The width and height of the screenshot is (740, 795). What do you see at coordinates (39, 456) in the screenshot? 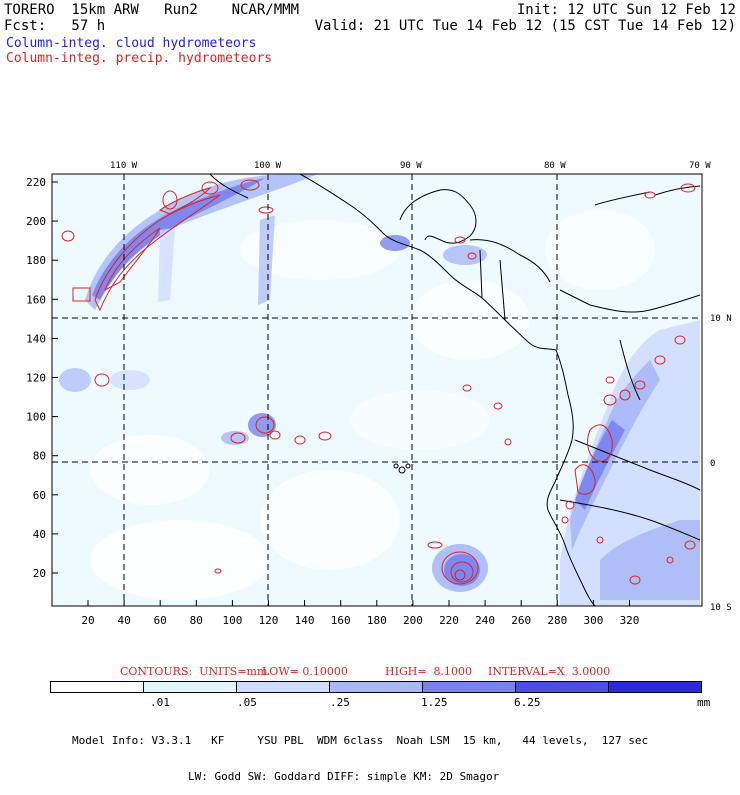
I see `y-tick-label: 80` at bounding box center [39, 456].